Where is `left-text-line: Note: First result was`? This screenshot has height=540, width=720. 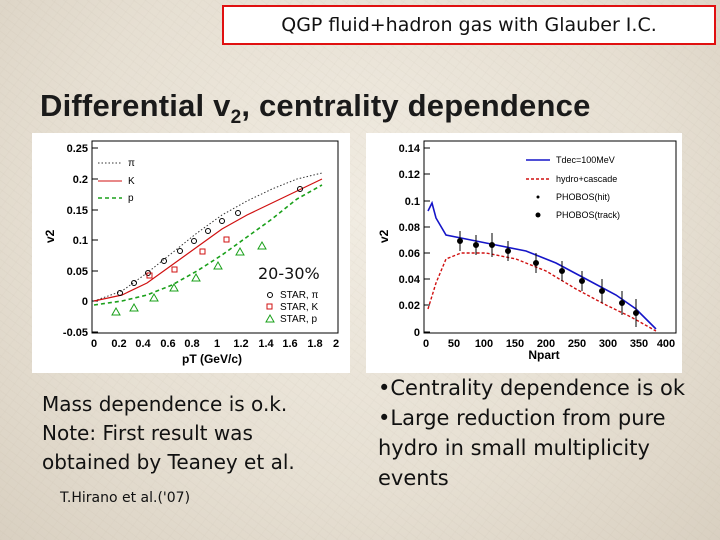 left-text-line: Note: First result was is located at coordinates (147, 433).